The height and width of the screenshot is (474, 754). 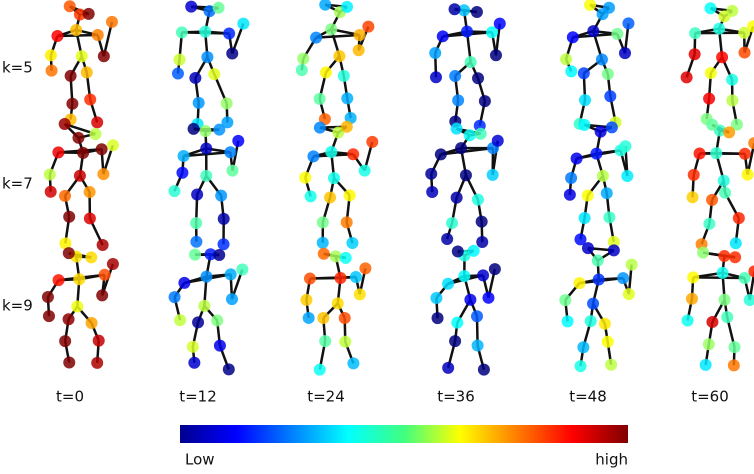 What do you see at coordinates (710, 397) in the screenshot?
I see `column-label: t=60` at bounding box center [710, 397].